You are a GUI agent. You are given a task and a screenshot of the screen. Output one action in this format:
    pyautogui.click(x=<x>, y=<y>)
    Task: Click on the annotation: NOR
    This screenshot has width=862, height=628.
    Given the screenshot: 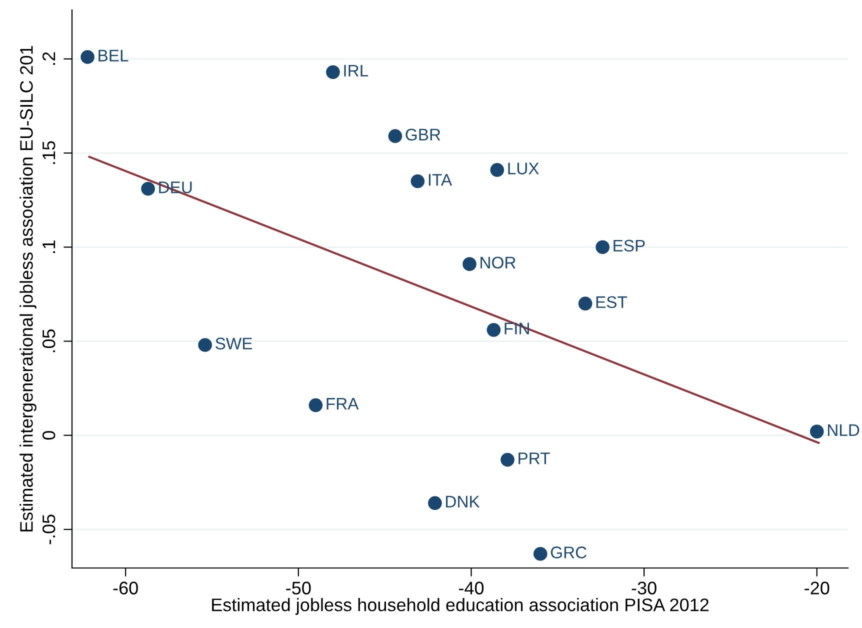 What is the action you would take?
    pyautogui.click(x=498, y=262)
    